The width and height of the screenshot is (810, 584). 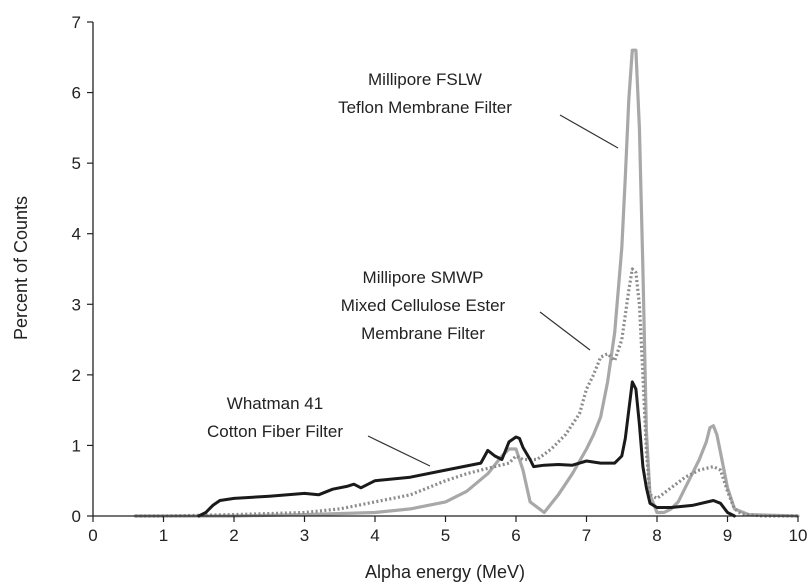 What do you see at coordinates (374, 535) in the screenshot?
I see `x-tick-label-4: 4` at bounding box center [374, 535].